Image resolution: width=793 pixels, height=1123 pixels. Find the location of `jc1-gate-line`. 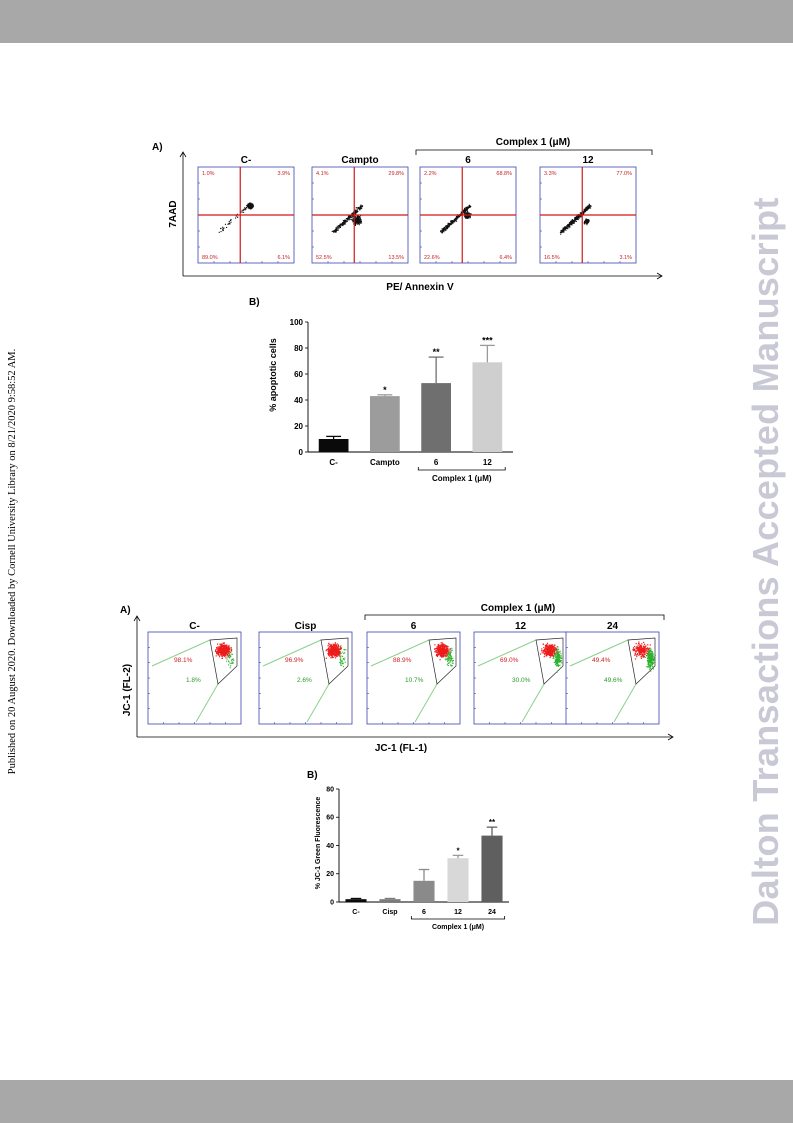

jc1-gate-line is located at coordinates (400, 653).